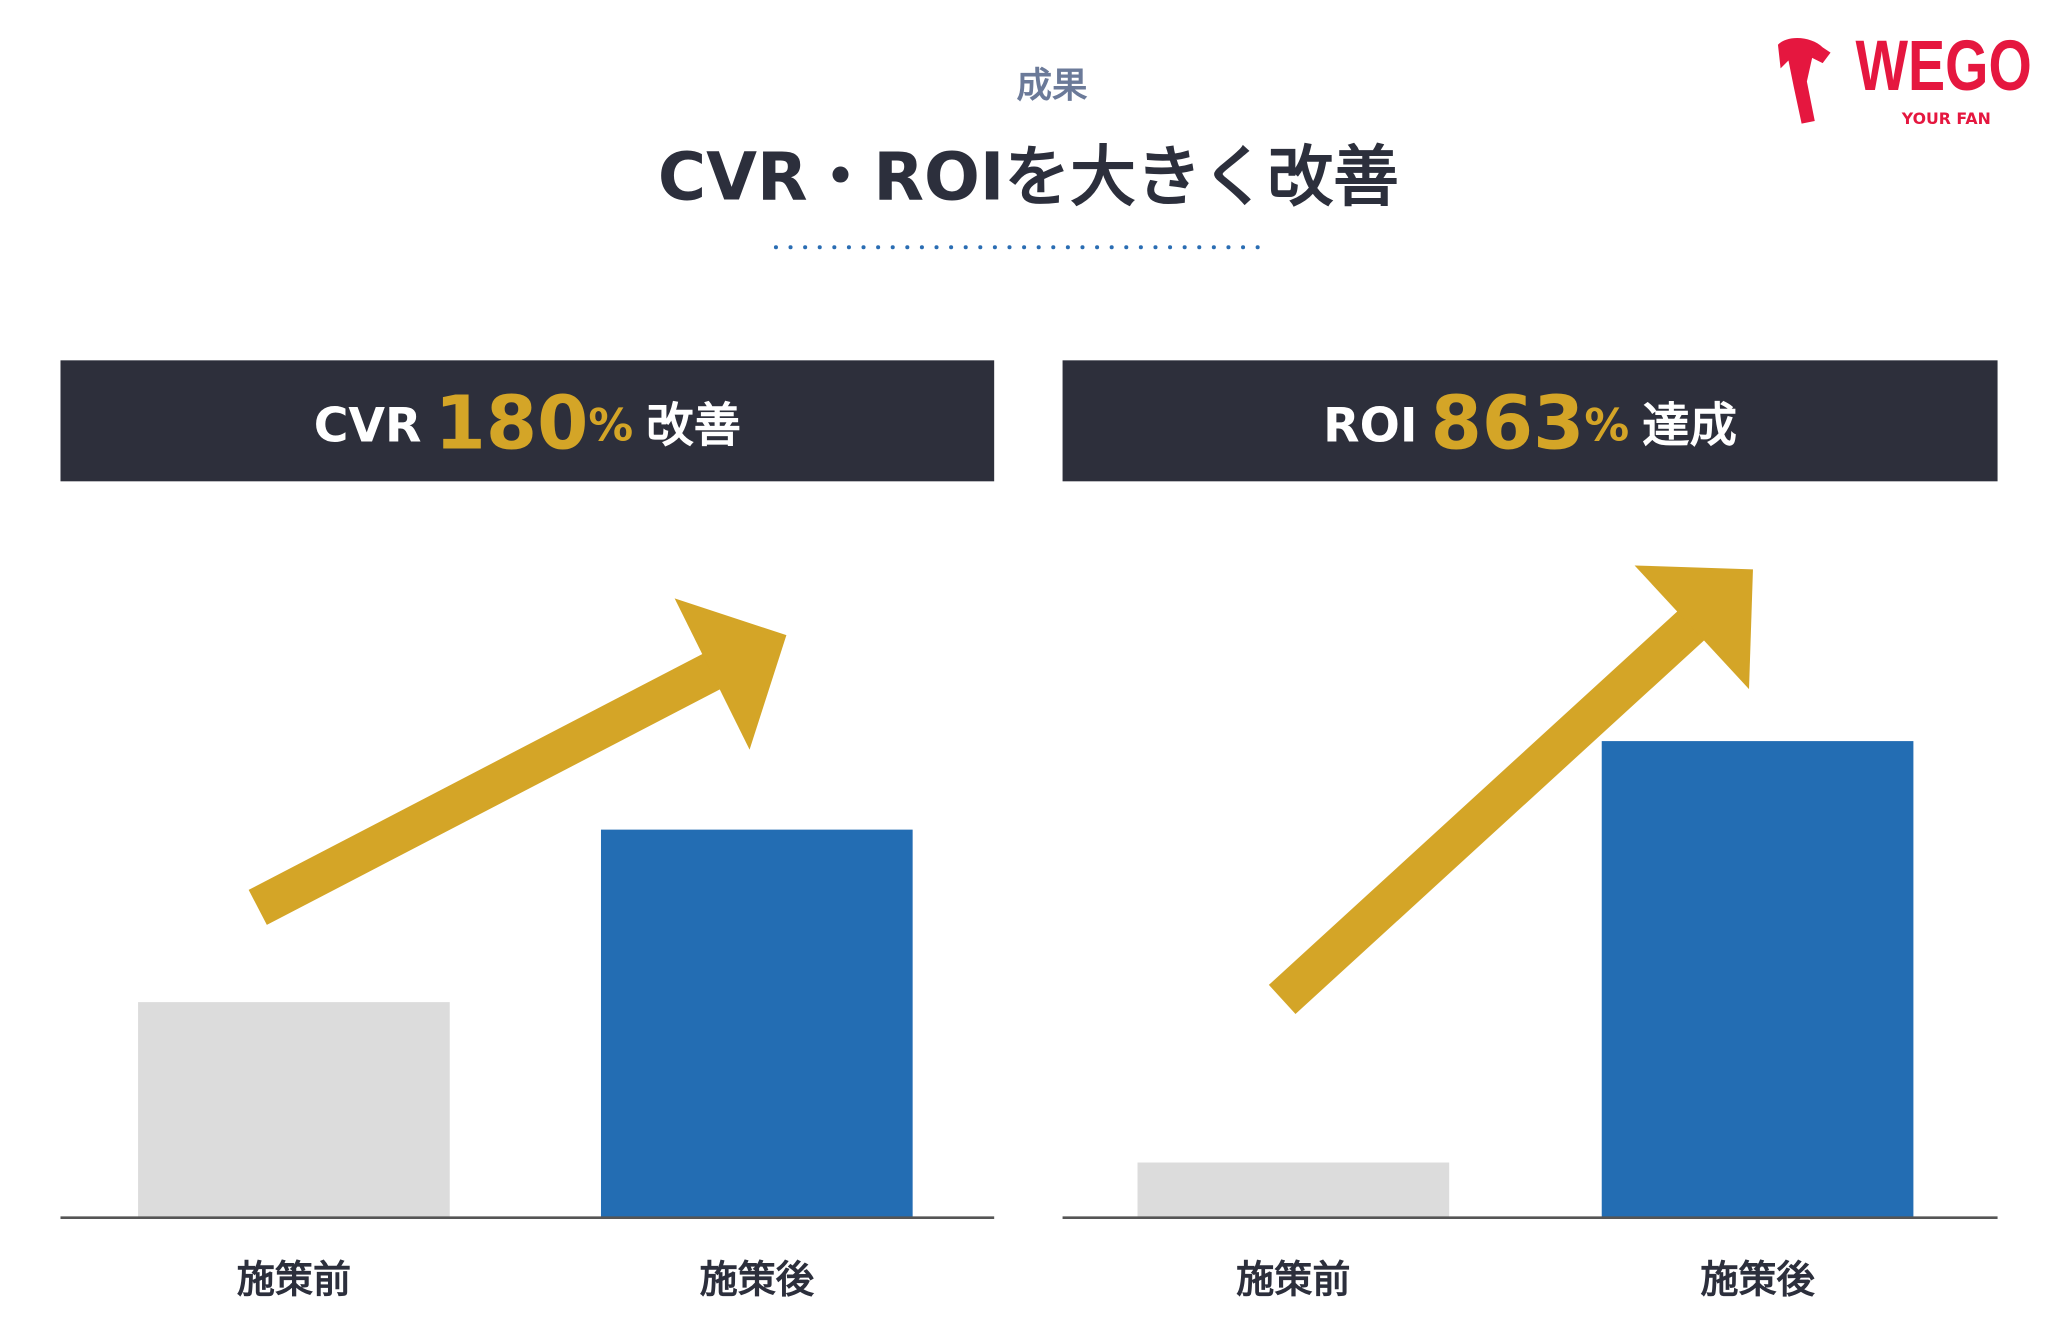 This screenshot has height=1344, width=2062. Describe the element at coordinates (1944, 66) in the screenshot. I see `logo-name: WEGO` at that location.